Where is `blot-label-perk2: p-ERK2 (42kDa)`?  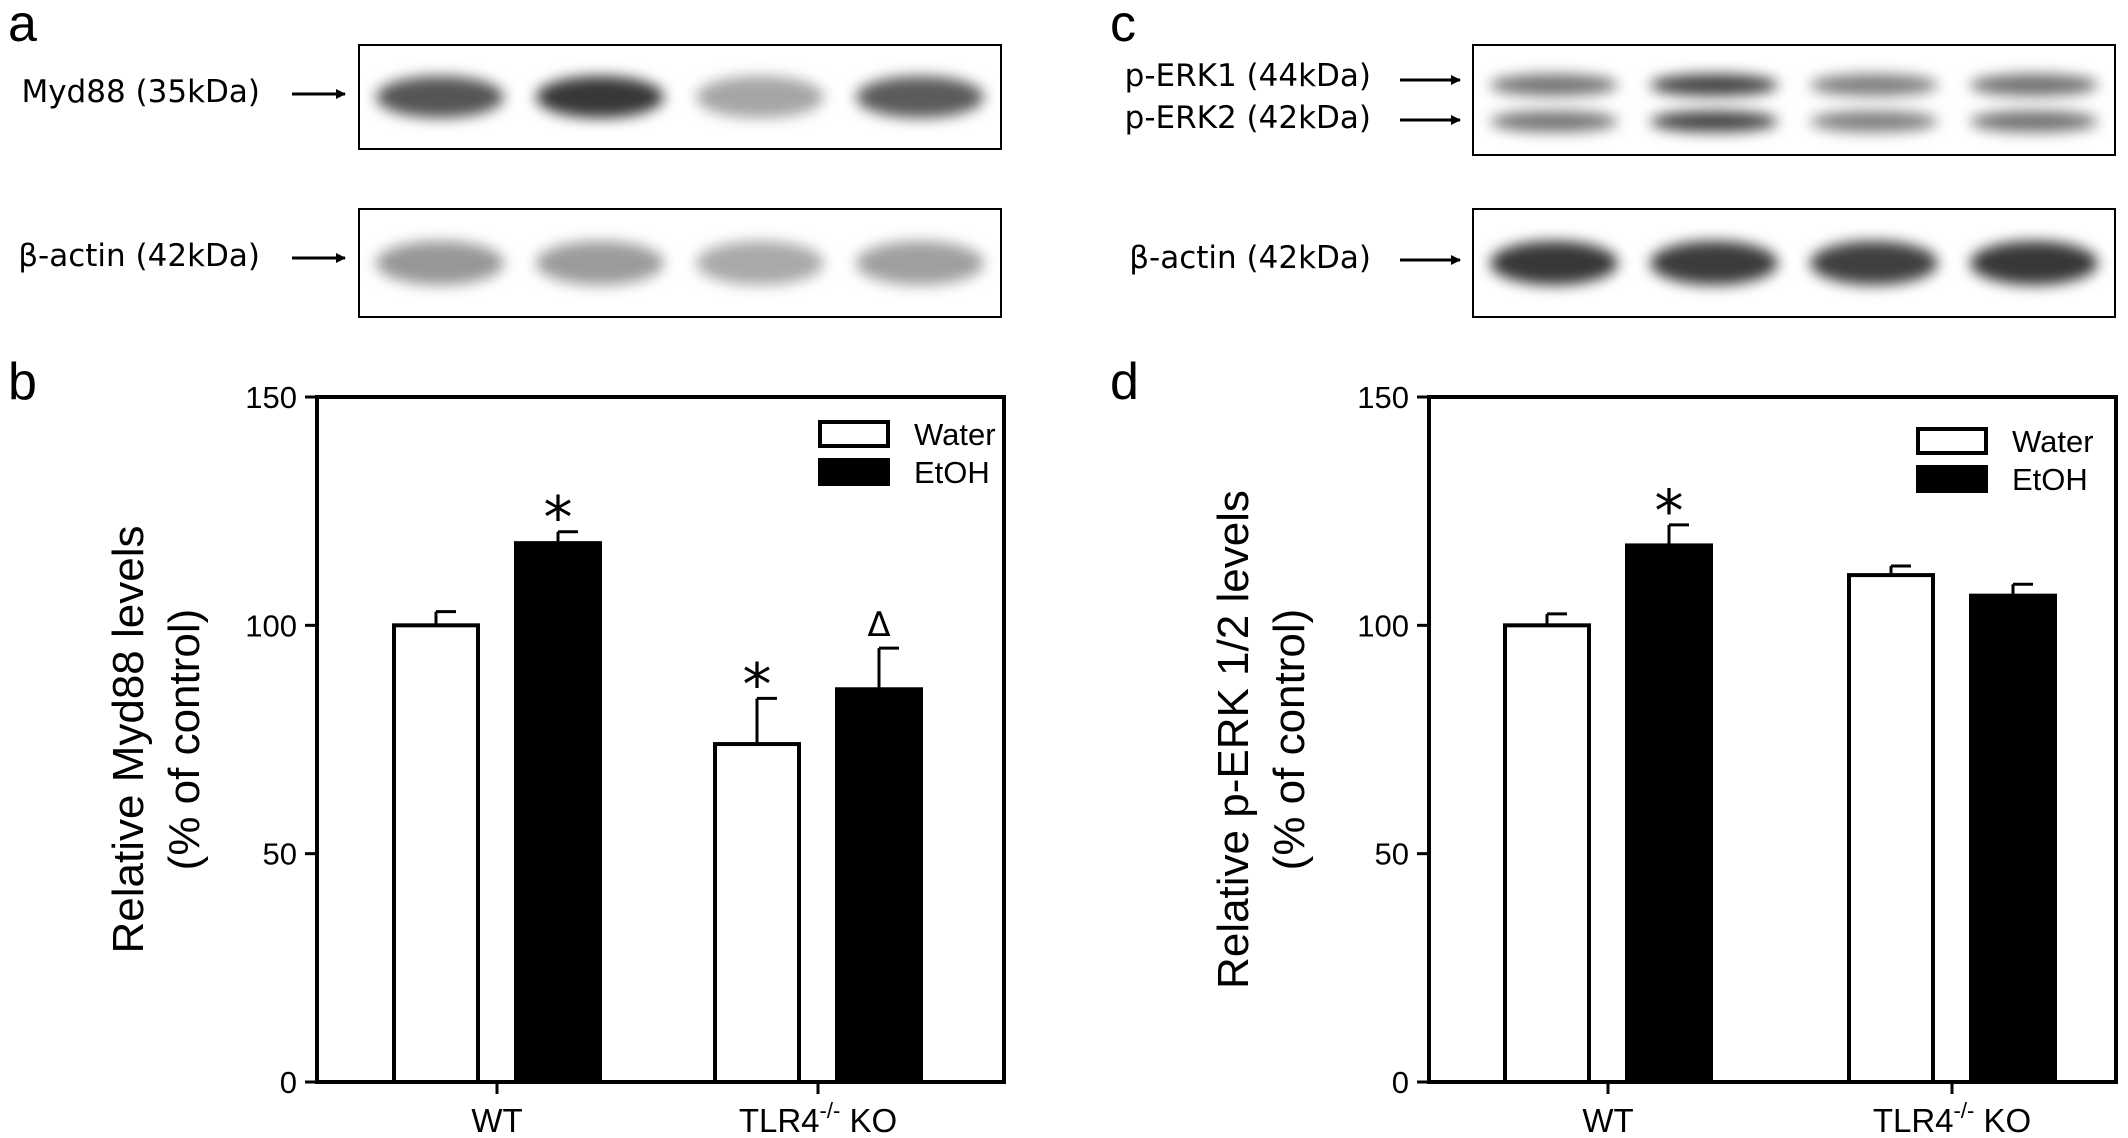
blot-label-perk2: p-ERK2 (42kDa) is located at coordinates (1247, 118).